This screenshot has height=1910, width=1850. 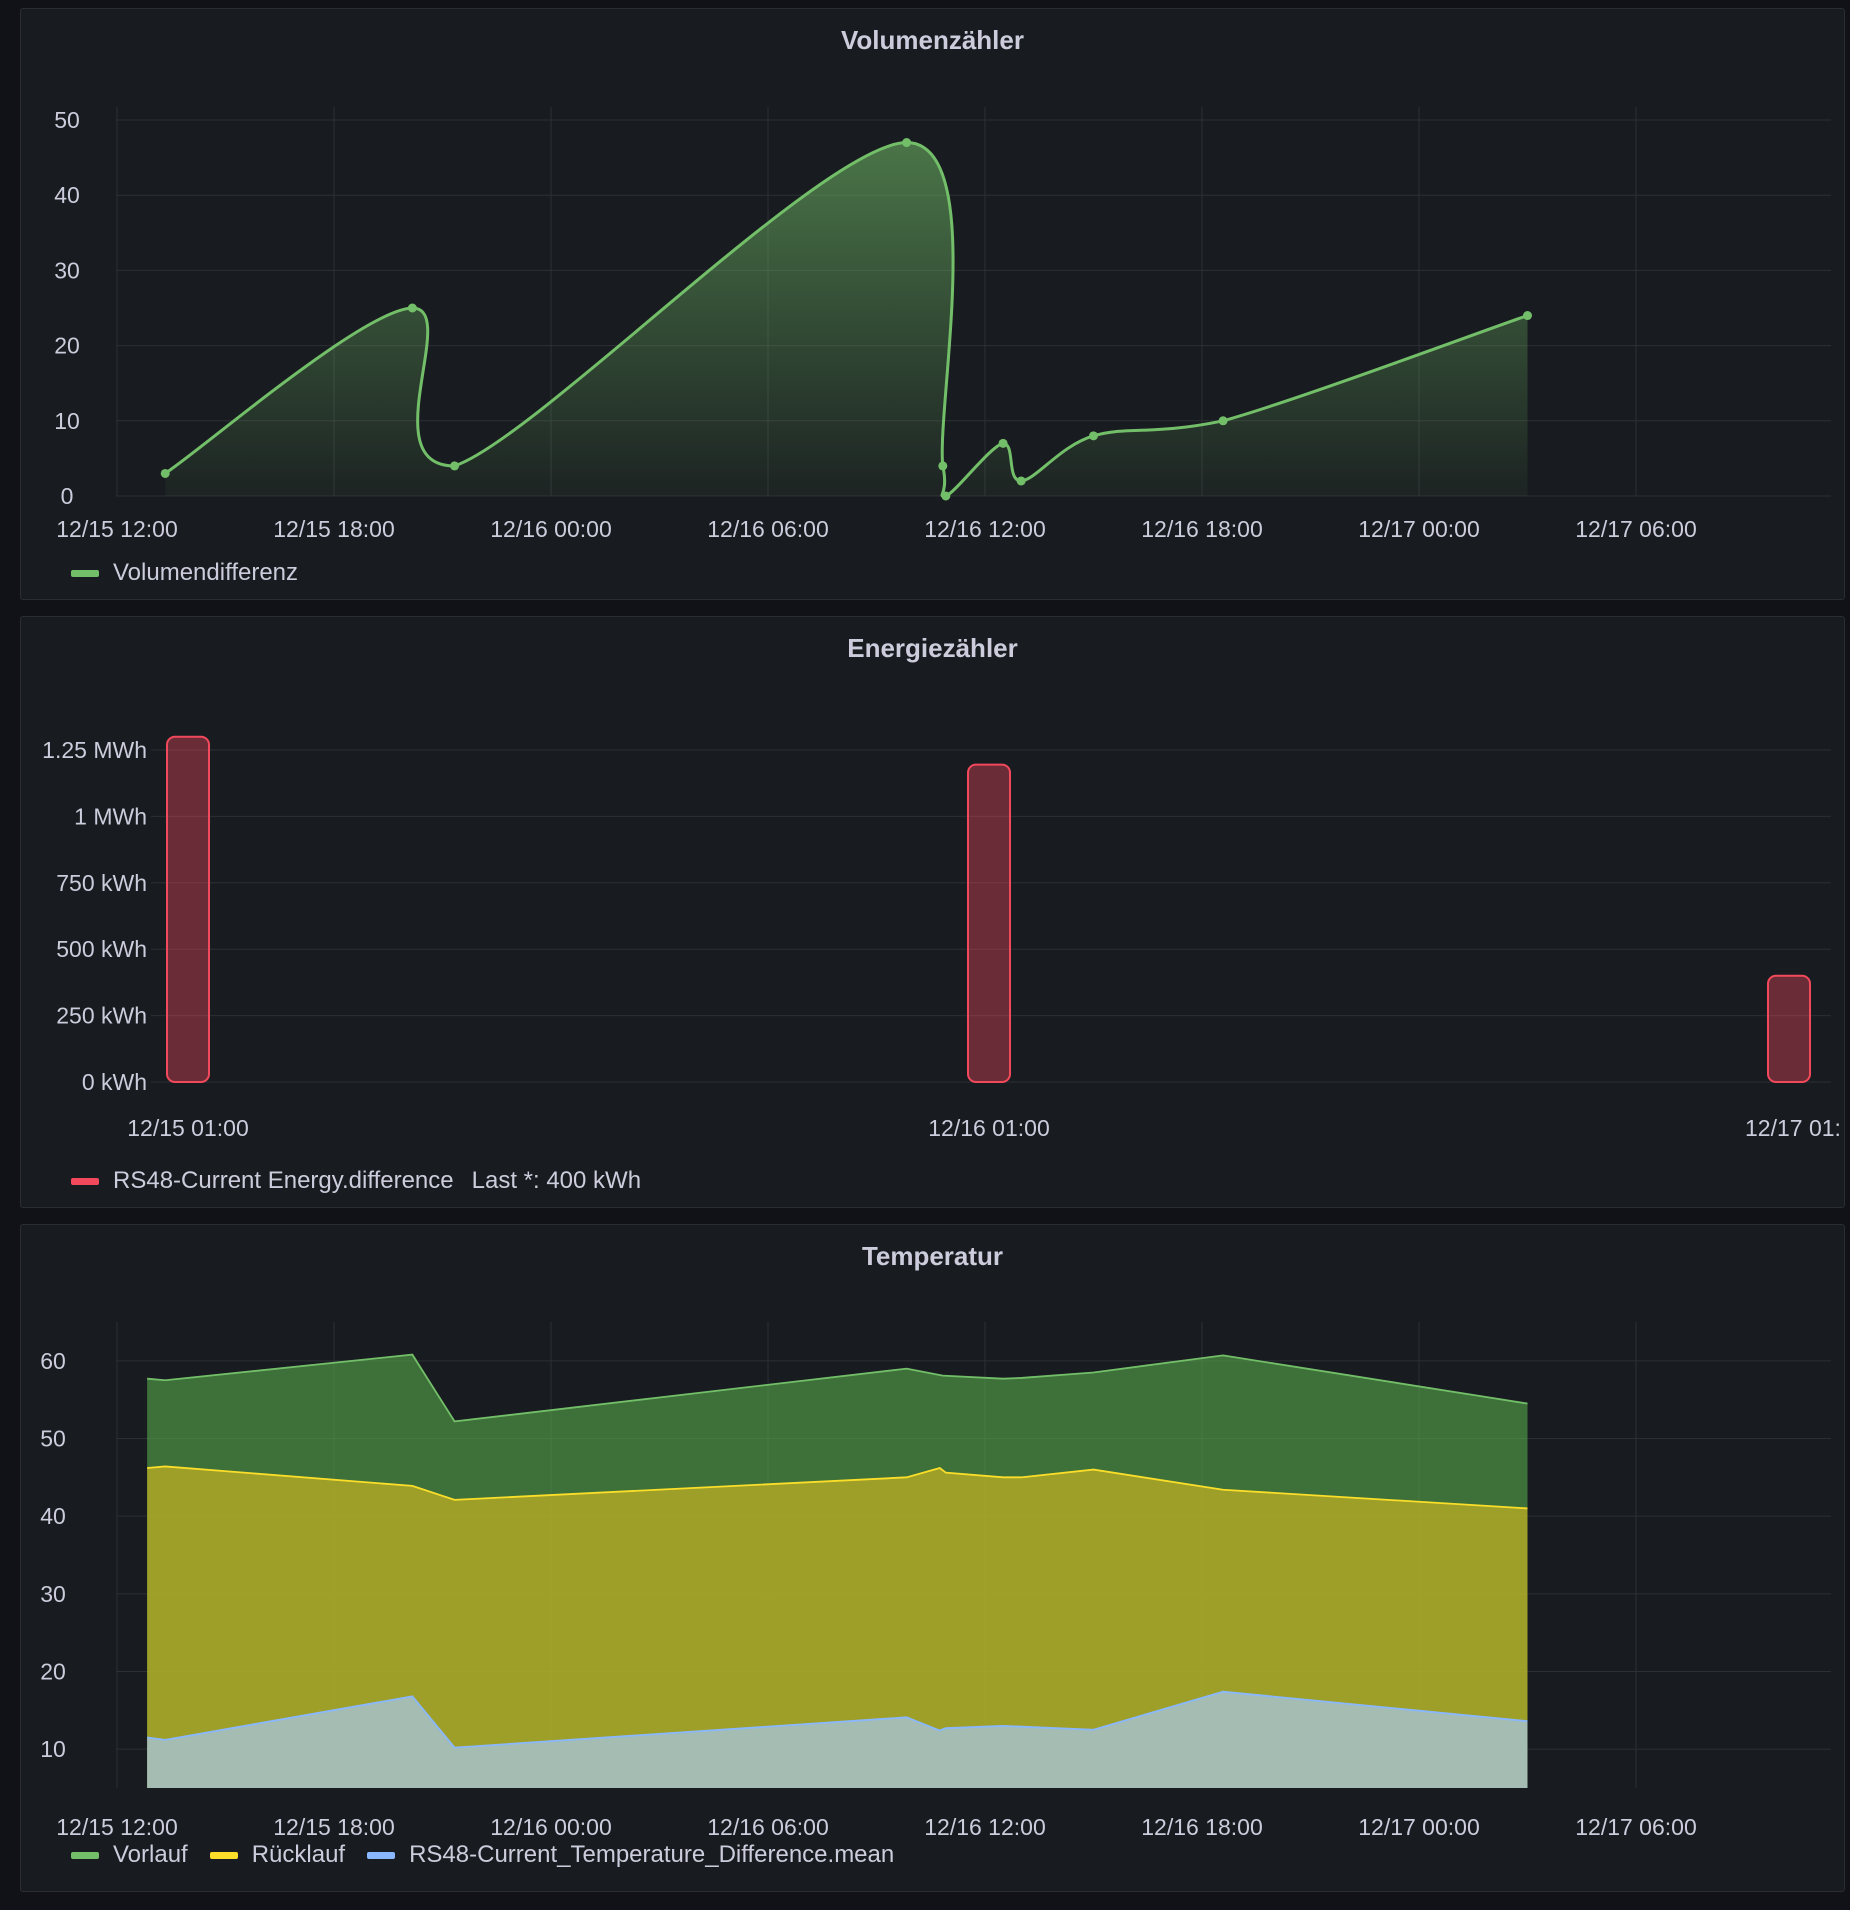 I want to click on series-line-rs48-current-temperature-difference-mean, so click(x=837, y=1719).